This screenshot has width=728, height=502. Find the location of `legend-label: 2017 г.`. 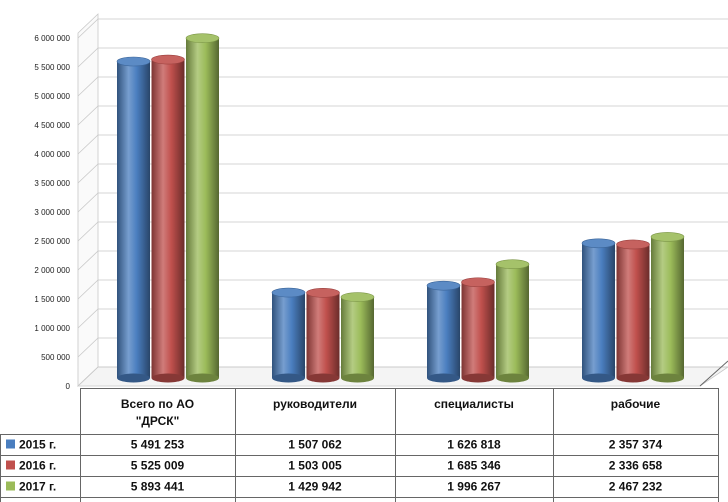

legend-label: 2017 г. is located at coordinates (37, 487).